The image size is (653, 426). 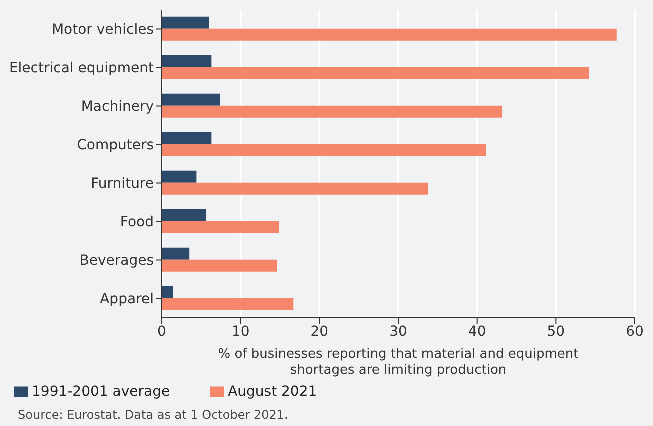 I want to click on x-tick-label: 60, so click(x=635, y=332).